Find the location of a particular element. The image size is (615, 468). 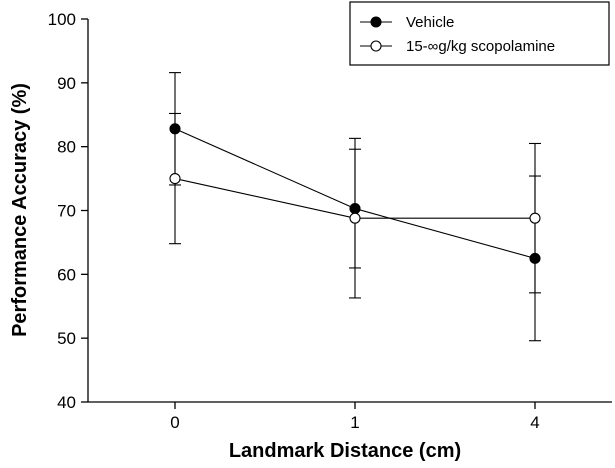

y-tick-label: 40 is located at coordinates (66, 402).